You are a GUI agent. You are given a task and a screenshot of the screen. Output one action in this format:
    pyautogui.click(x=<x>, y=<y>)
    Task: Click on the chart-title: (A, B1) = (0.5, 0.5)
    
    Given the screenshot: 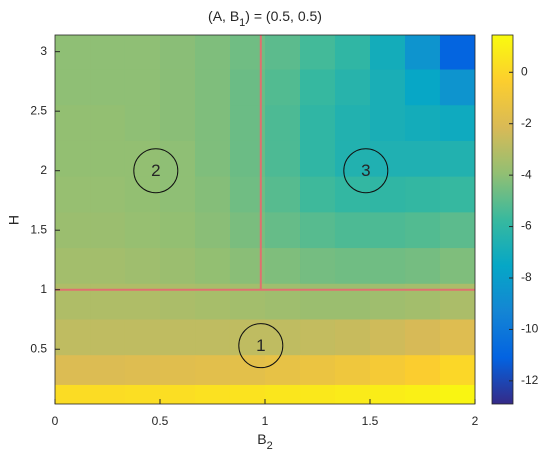 What is the action you would take?
    pyautogui.click(x=265, y=18)
    